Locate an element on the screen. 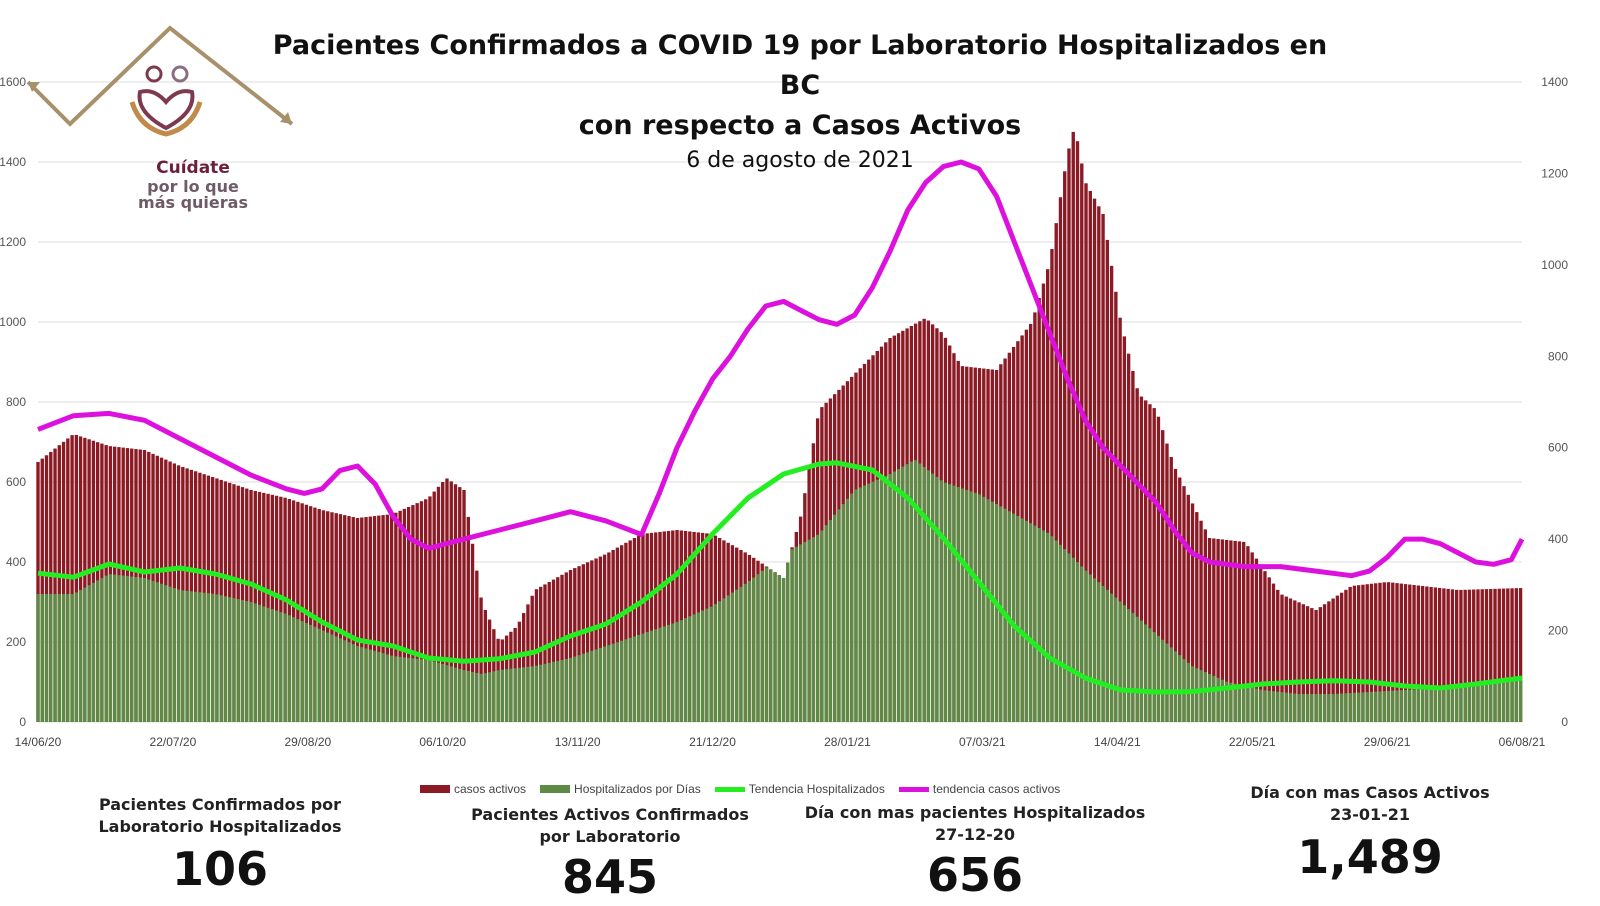 This screenshot has width=1600, height=906. right-tick-label: 1200 is located at coordinates (1554, 173).